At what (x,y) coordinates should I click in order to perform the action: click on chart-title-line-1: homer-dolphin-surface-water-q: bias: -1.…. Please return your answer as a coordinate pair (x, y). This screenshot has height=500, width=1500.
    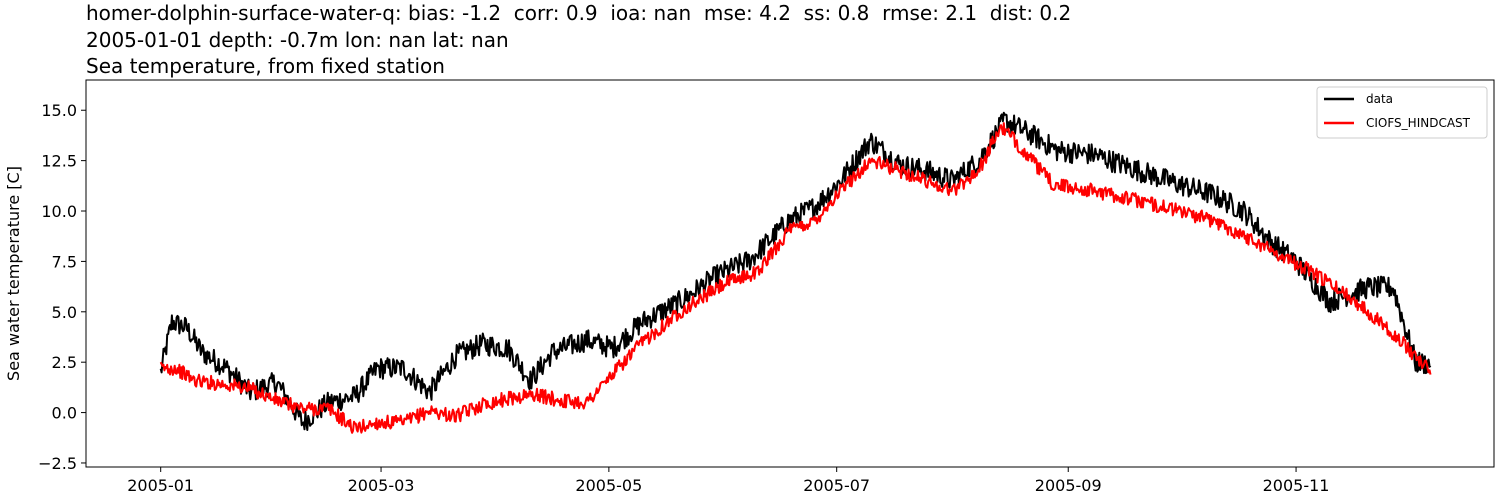
    Looking at the image, I should click on (579, 13).